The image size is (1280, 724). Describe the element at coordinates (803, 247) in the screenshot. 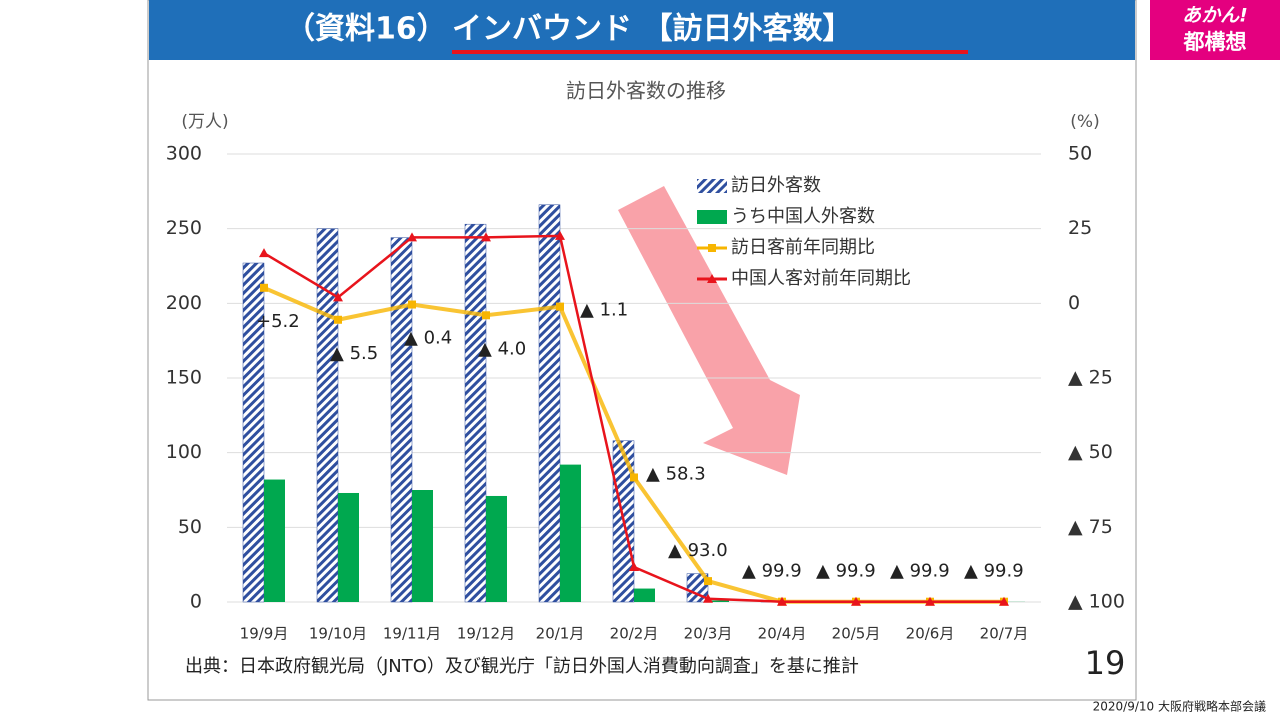

I see `legend-label: 訪日客前年同期比` at that location.